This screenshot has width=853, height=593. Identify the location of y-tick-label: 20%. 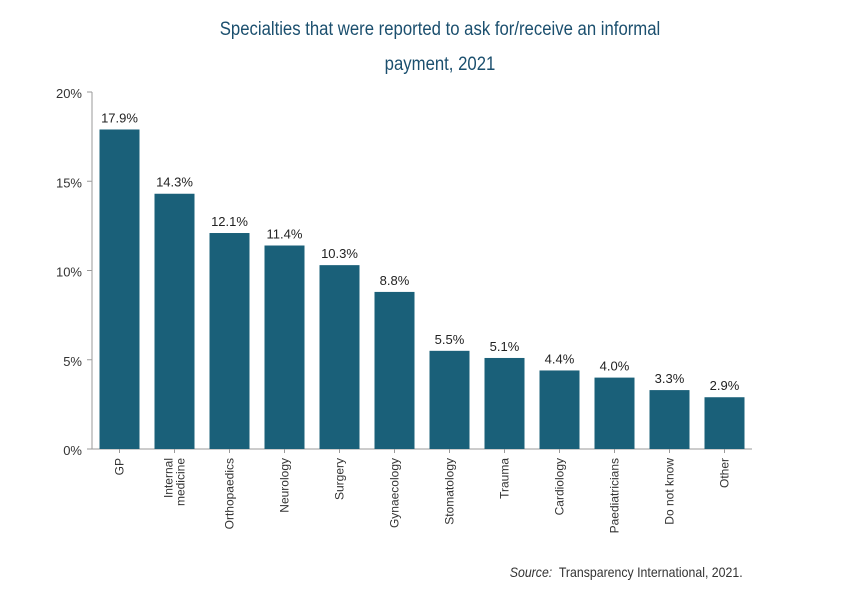
(69, 93).